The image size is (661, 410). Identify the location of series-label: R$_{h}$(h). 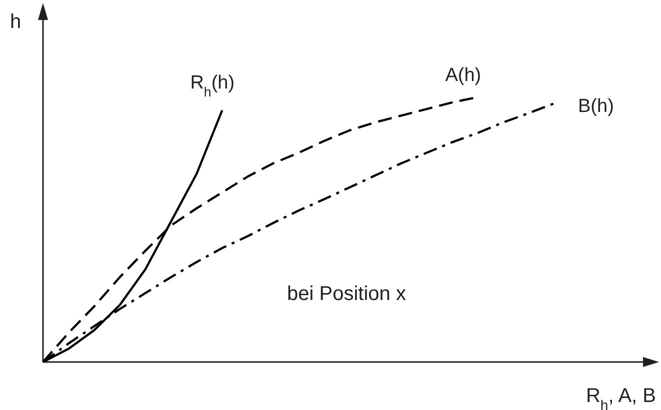
(212, 85).